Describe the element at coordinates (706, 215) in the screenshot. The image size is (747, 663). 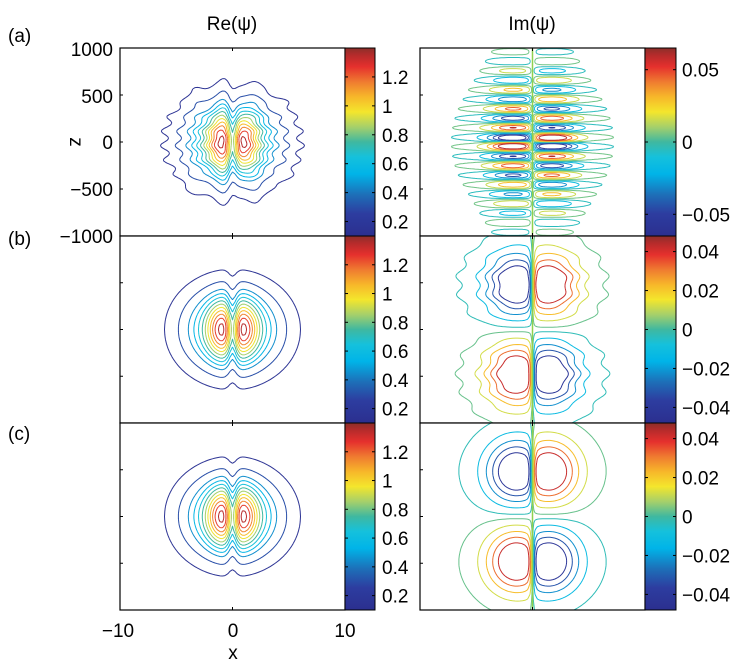
I see `colorbar-tick-label: −0.05` at that location.